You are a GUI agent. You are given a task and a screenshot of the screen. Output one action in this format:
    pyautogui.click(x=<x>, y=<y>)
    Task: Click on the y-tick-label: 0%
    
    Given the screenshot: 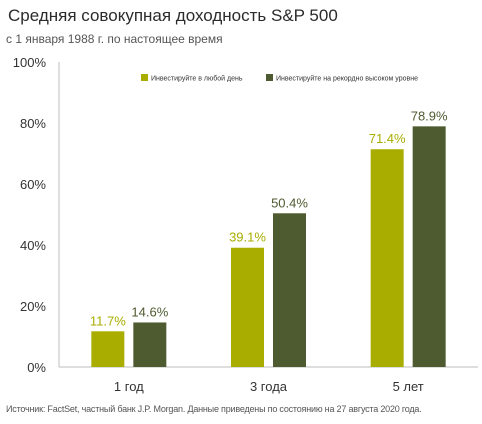 What is the action you would take?
    pyautogui.click(x=36, y=367)
    